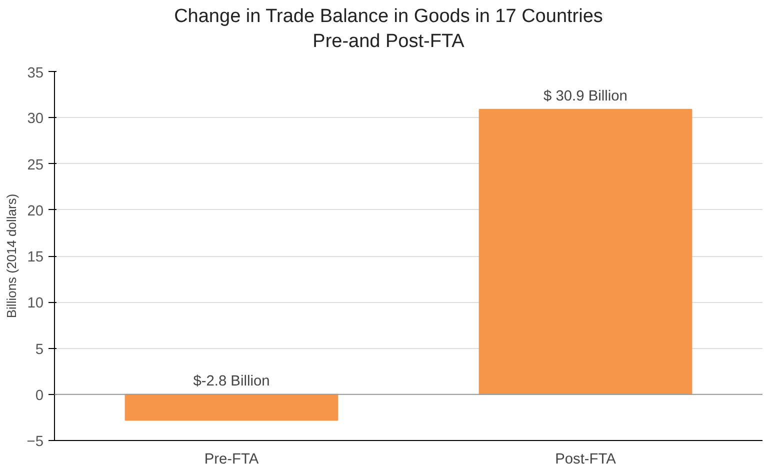  I want to click on y-tick-label: 30, so click(35, 119).